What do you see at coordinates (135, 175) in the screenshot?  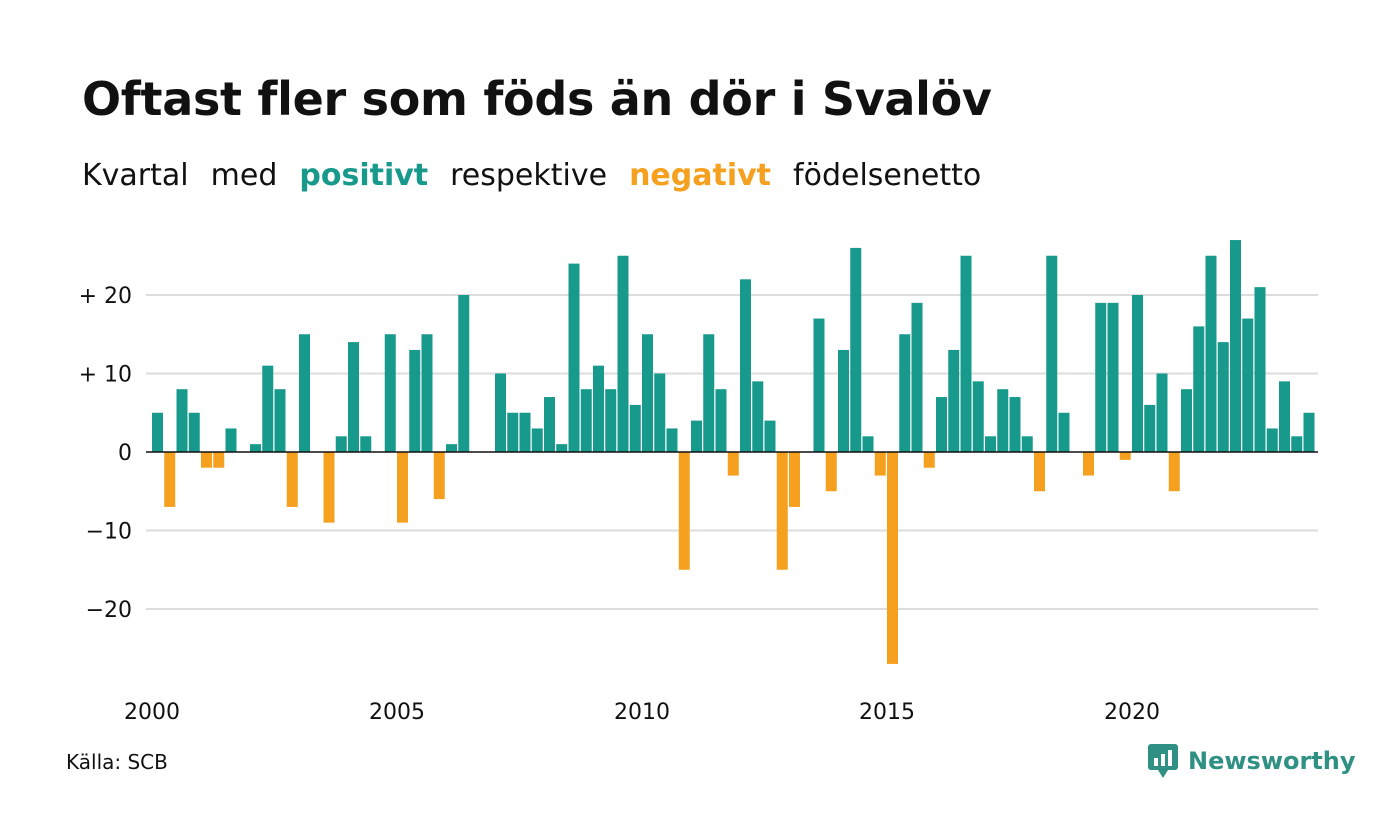 I see `subtitle-word: Kvartal` at bounding box center [135, 175].